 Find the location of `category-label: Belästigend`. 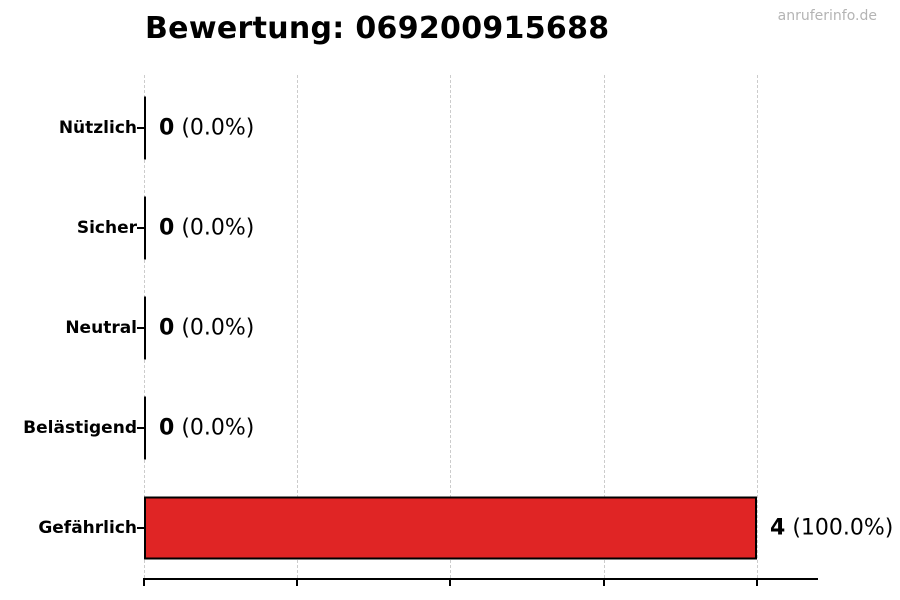

category-label: Belästigend is located at coordinates (80, 428).